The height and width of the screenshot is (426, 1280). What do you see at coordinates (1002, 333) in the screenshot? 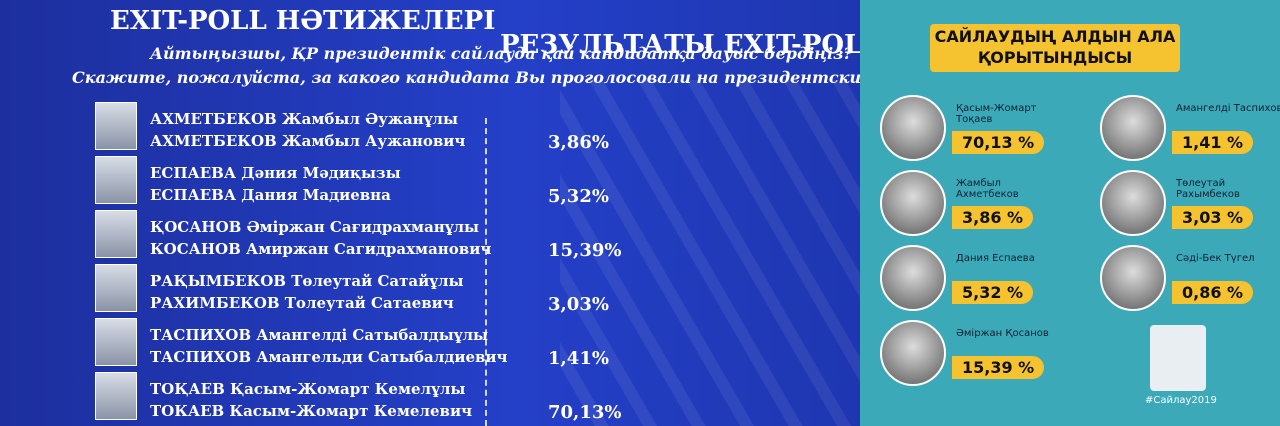
I see `candidate-name: Әміржан Қосанов` at bounding box center [1002, 333].